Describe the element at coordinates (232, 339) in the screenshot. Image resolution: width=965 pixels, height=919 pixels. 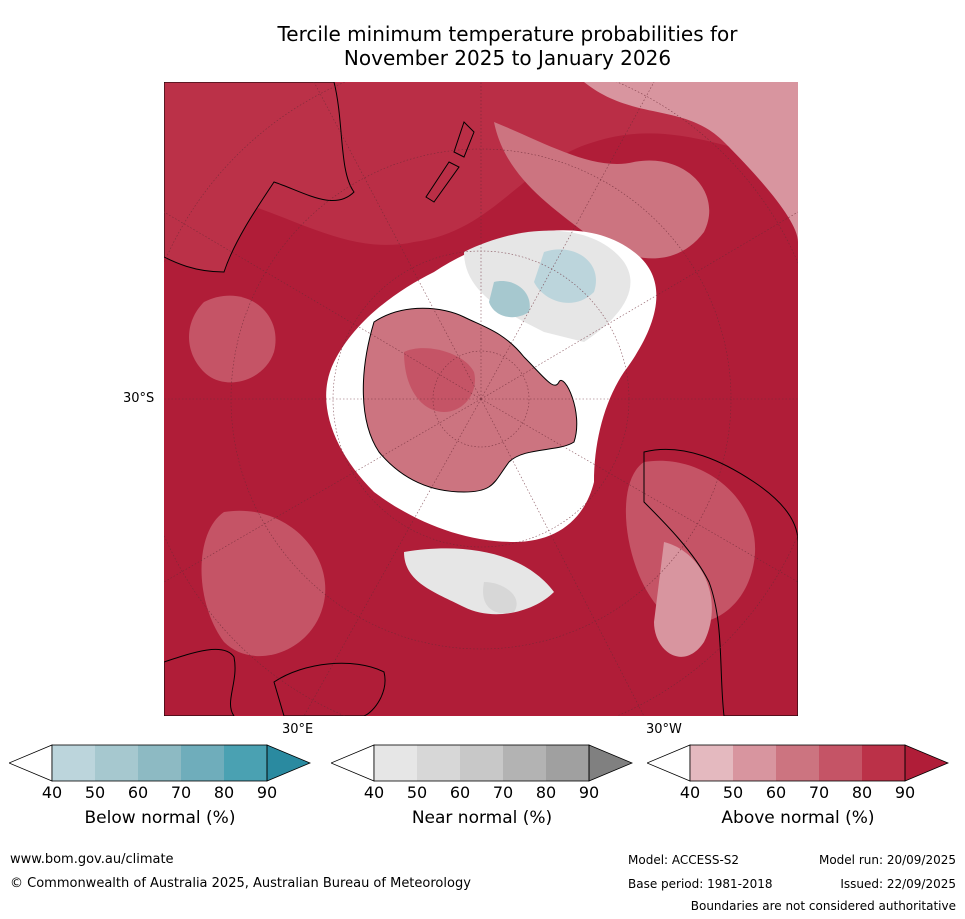
I see `region-above-80b` at that location.